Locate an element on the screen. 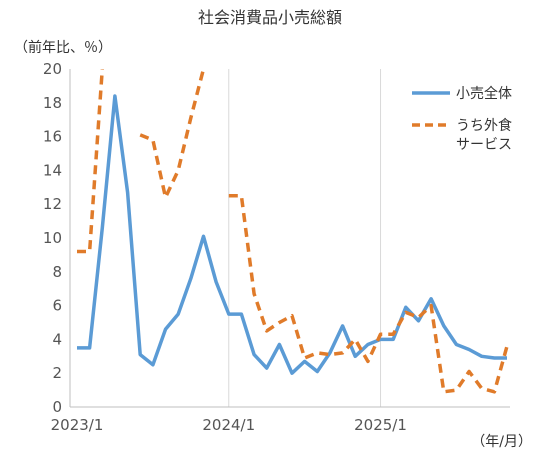 This screenshot has width=540, height=460. y-tick-label: 16 is located at coordinates (52, 137).